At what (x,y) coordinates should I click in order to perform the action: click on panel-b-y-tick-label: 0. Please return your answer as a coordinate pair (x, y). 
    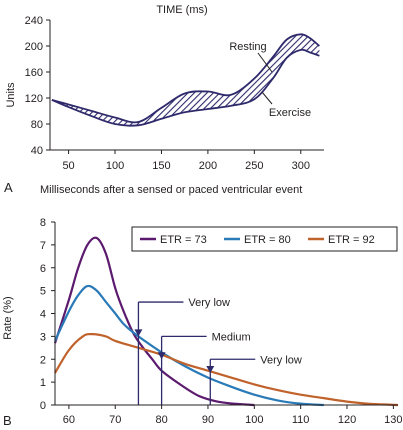
    Looking at the image, I should click on (43, 406).